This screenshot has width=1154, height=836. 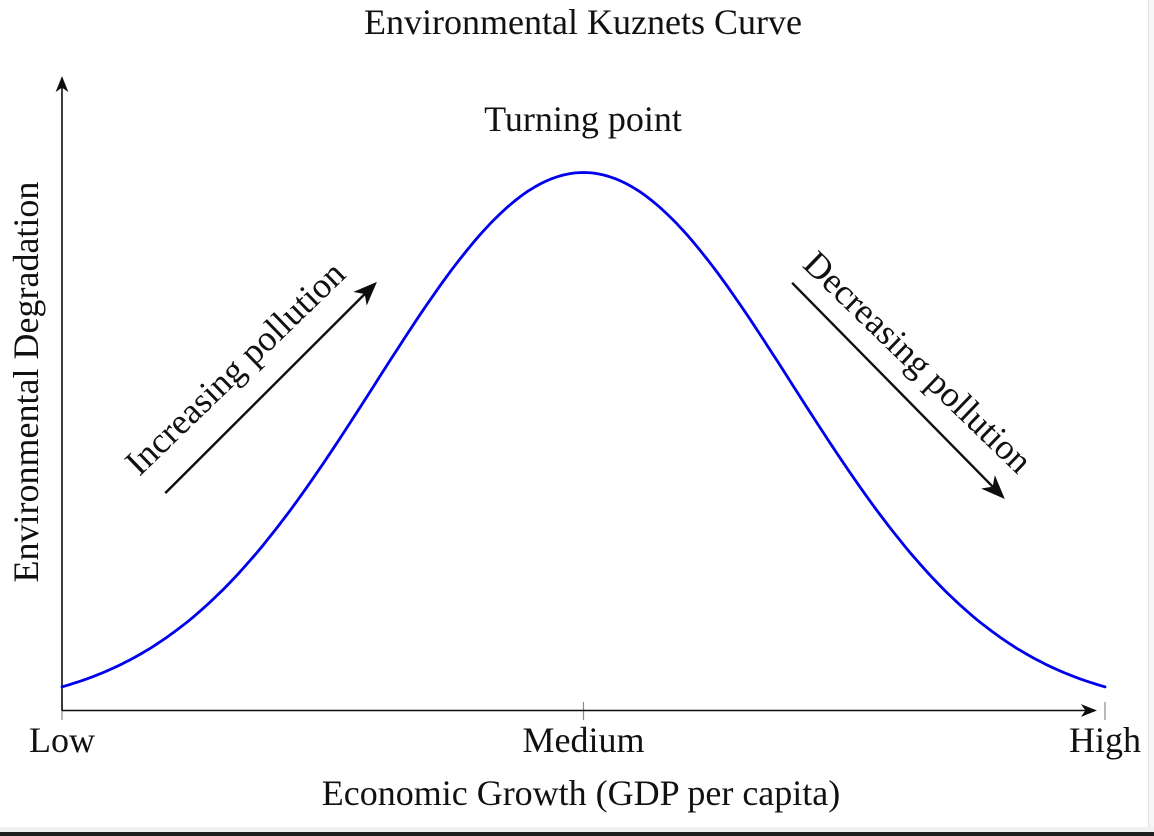 I want to click on decreasing-pollution-arrow, so click(x=898, y=390).